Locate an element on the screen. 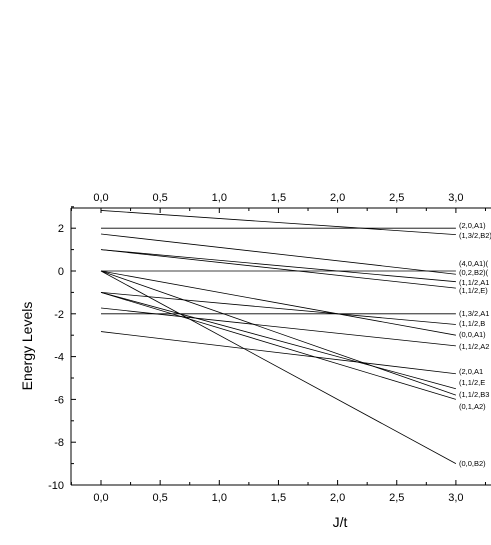  y-tick-label: 2 is located at coordinates (61, 229).